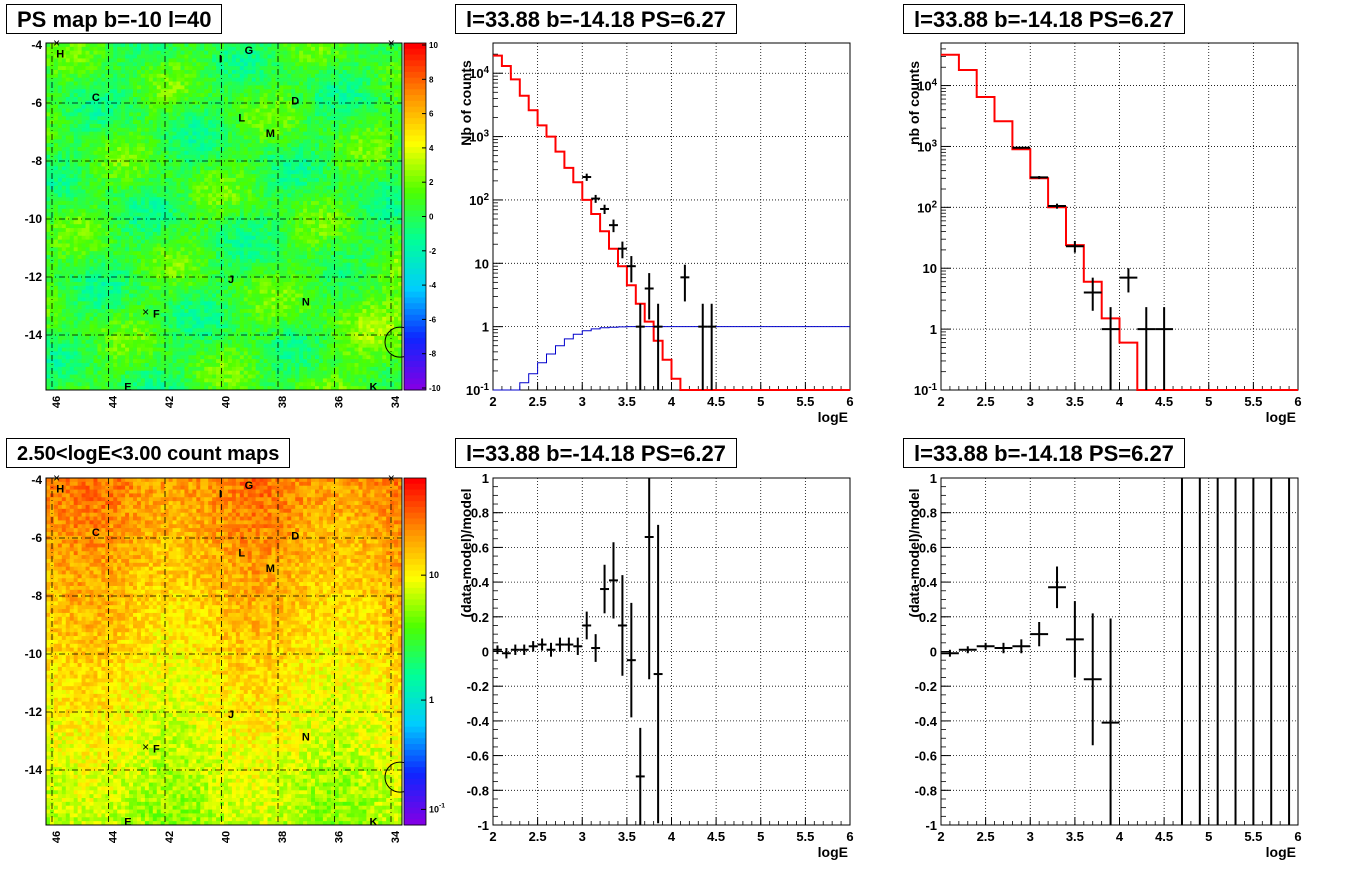 Image resolution: width=1348 pixels, height=871 pixels. What do you see at coordinates (113, 401) in the screenshot?
I see `ps_map-x-tick-label: 44` at bounding box center [113, 401].